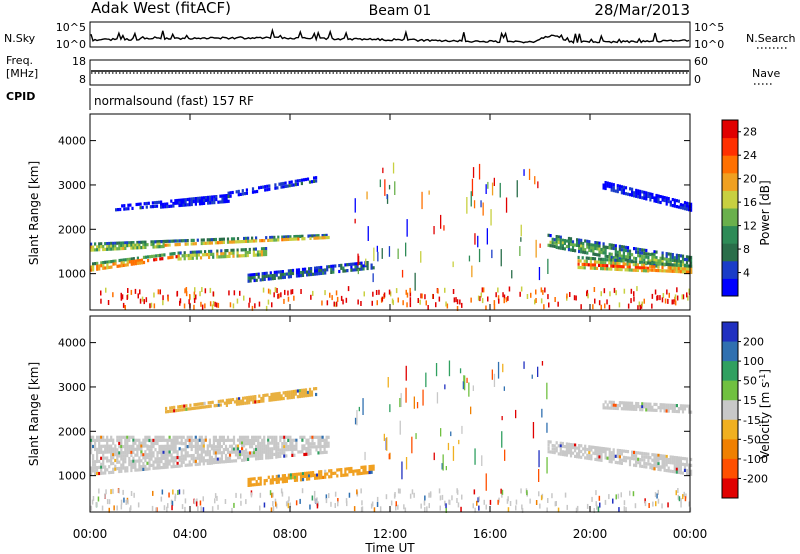  Describe the element at coordinates (755, 459) in the screenshot. I see `colorbar-tick-label: -100` at that location.